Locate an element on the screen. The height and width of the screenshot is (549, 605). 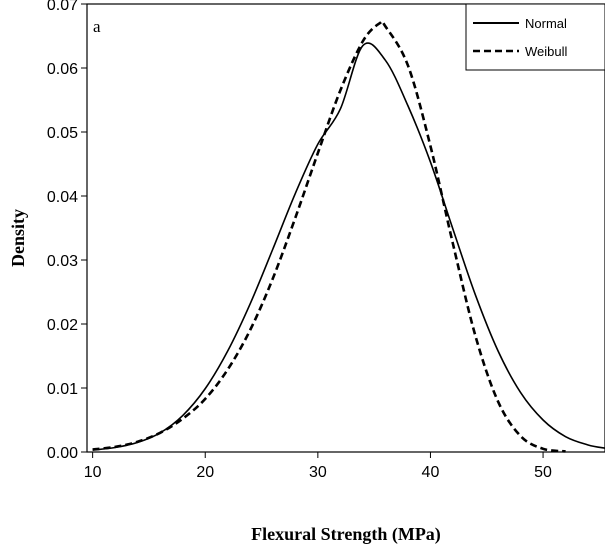
x-tick-label: 10 is located at coordinates (93, 472).